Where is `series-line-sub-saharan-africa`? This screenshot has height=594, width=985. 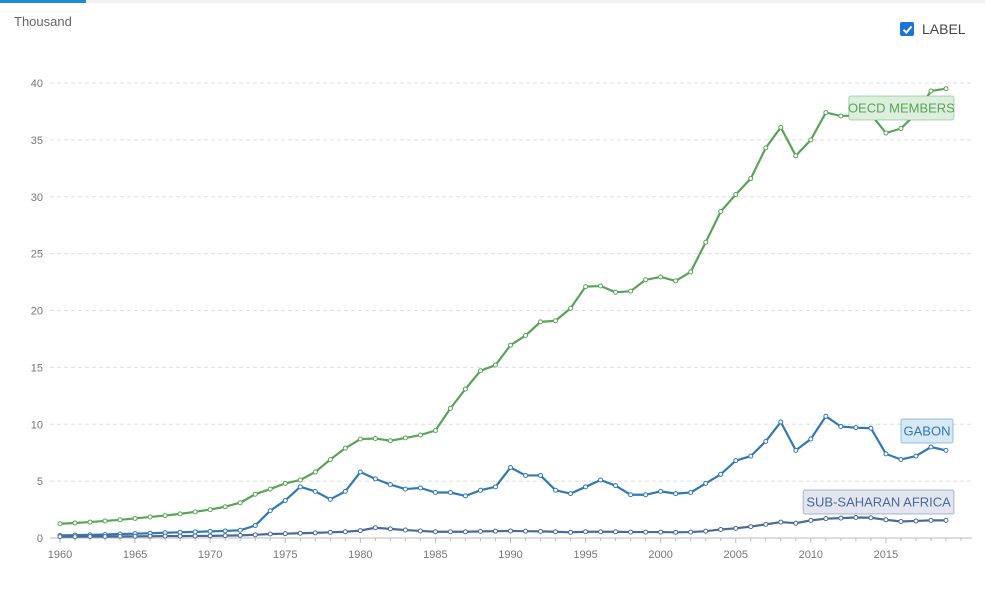 series-line-sub-saharan-africa is located at coordinates (503, 527).